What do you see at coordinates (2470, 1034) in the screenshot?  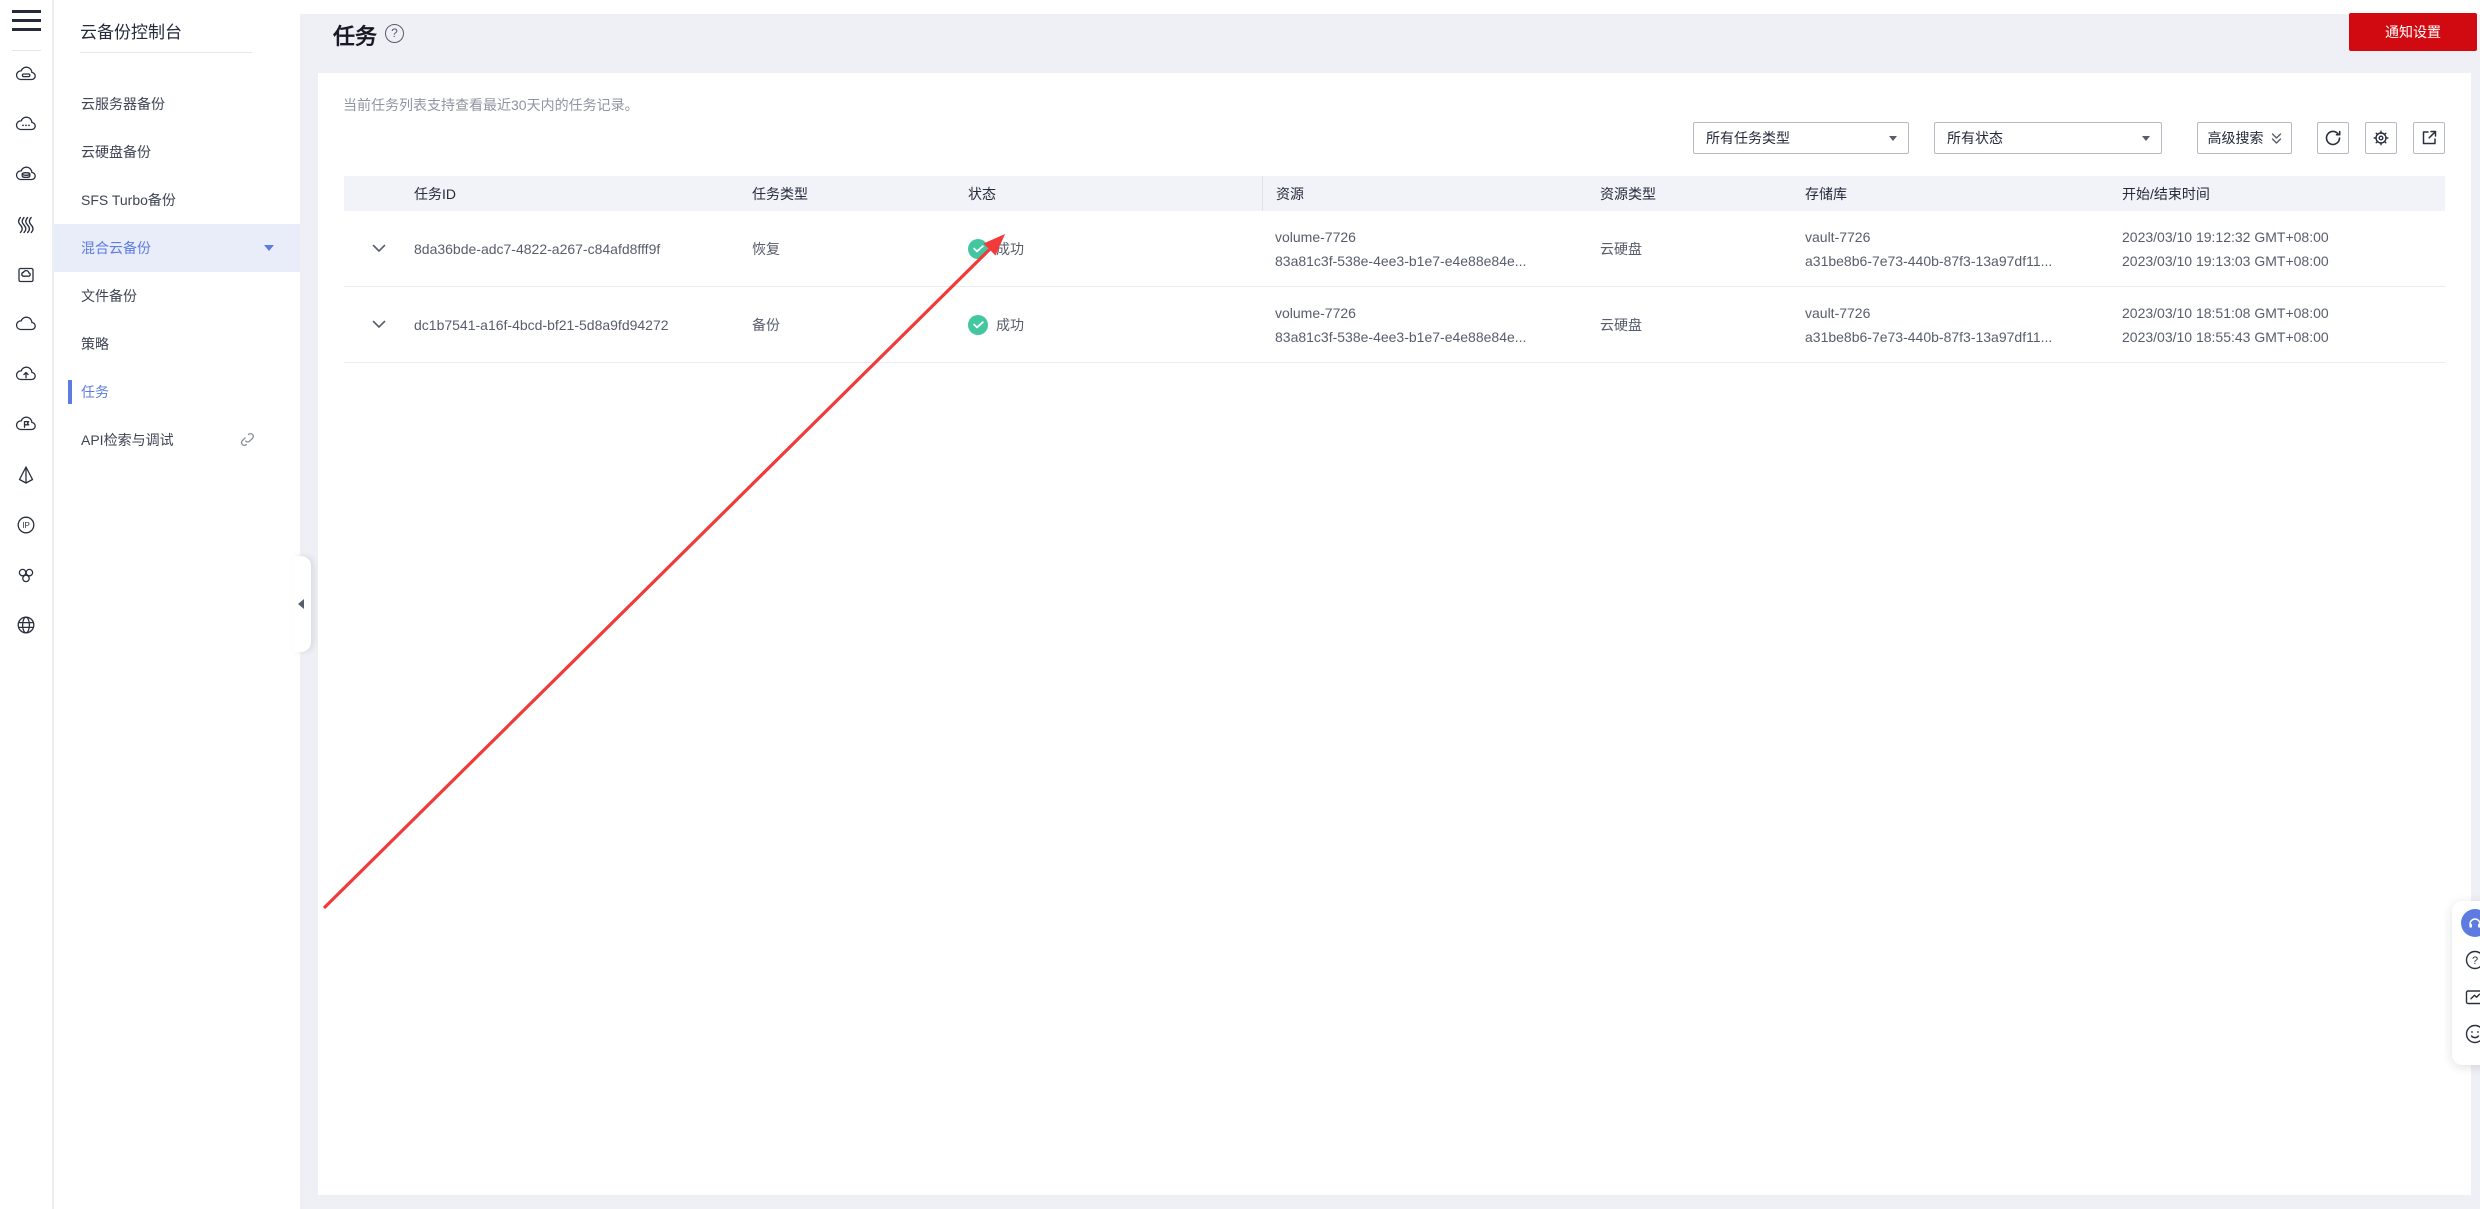 I see `smiley-icon` at bounding box center [2470, 1034].